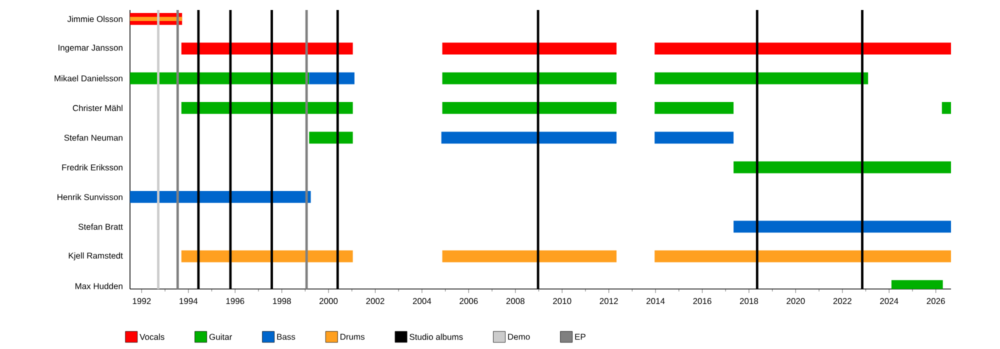  I want to click on x-tick-label: 2002, so click(375, 301).